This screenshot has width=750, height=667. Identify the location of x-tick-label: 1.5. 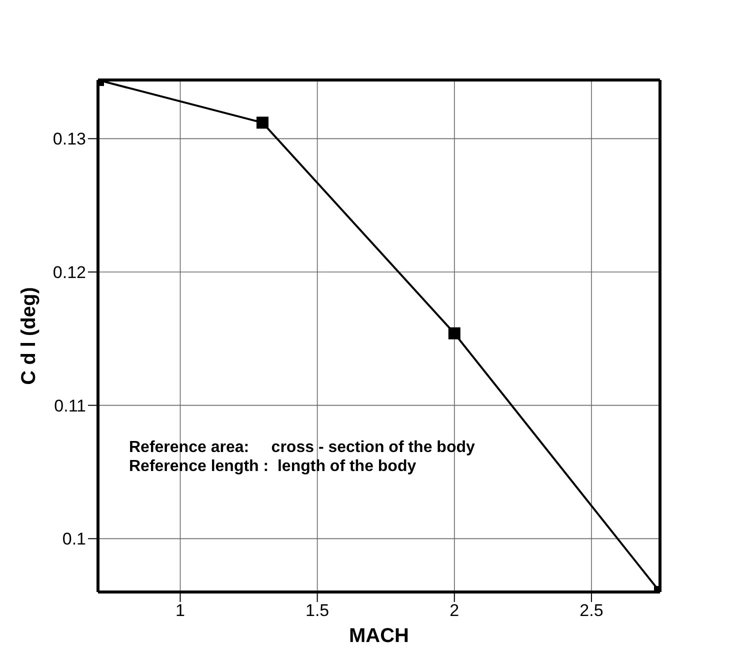
(317, 610).